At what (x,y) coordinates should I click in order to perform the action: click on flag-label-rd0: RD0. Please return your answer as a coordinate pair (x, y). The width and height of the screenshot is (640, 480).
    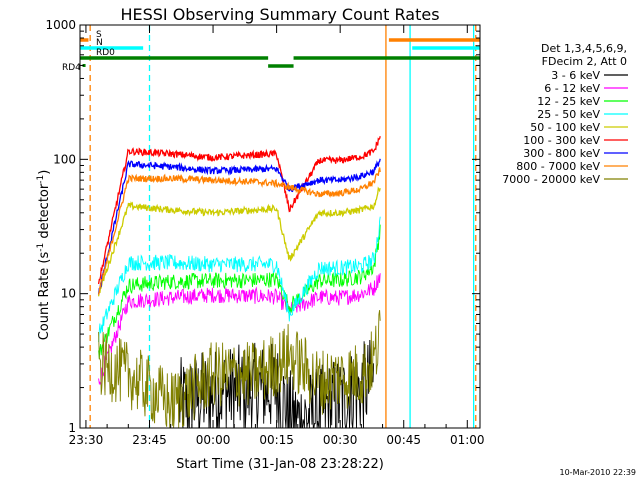
    Looking at the image, I should click on (105, 53).